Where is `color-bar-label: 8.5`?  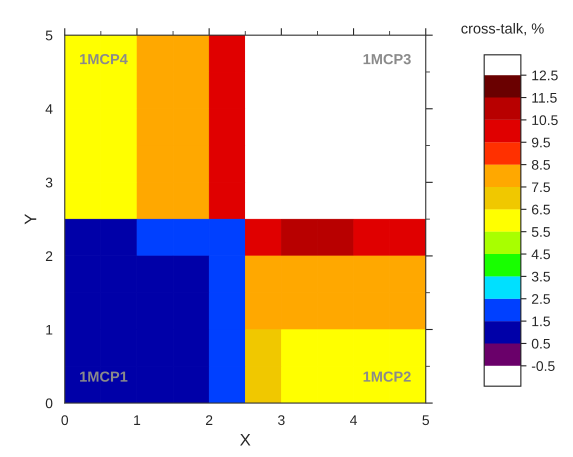 color-bar-label: 8.5 is located at coordinates (541, 165).